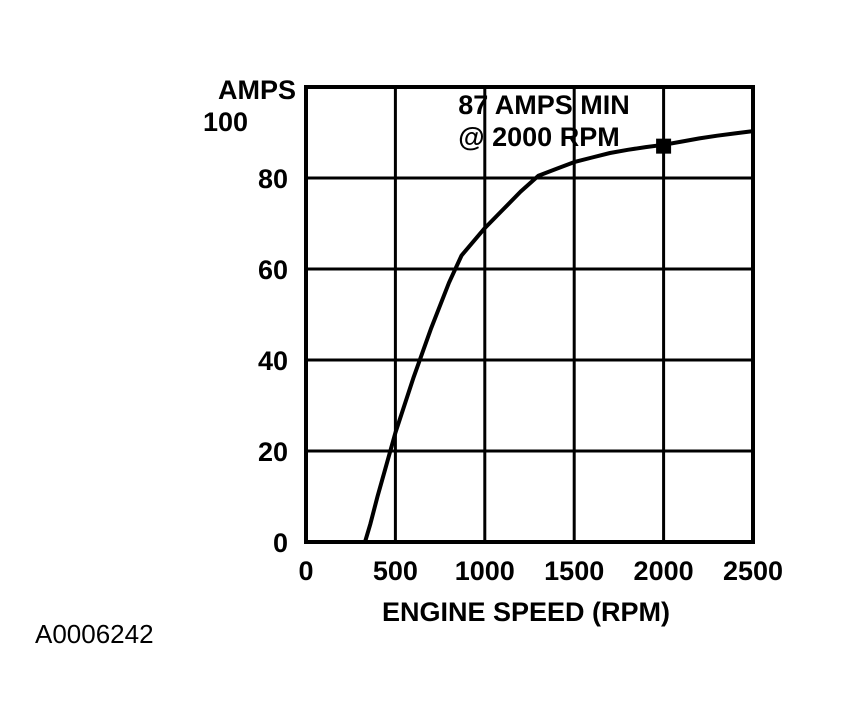 The image size is (847, 719). I want to click on annotation-line-2: @ 2000 RPM, so click(538, 137).